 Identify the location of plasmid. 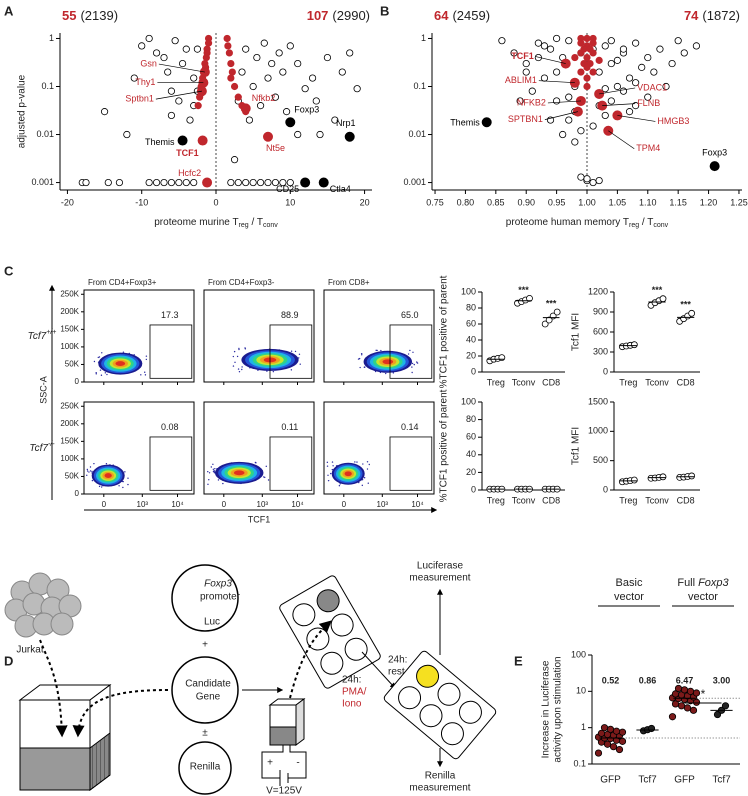
(205, 690).